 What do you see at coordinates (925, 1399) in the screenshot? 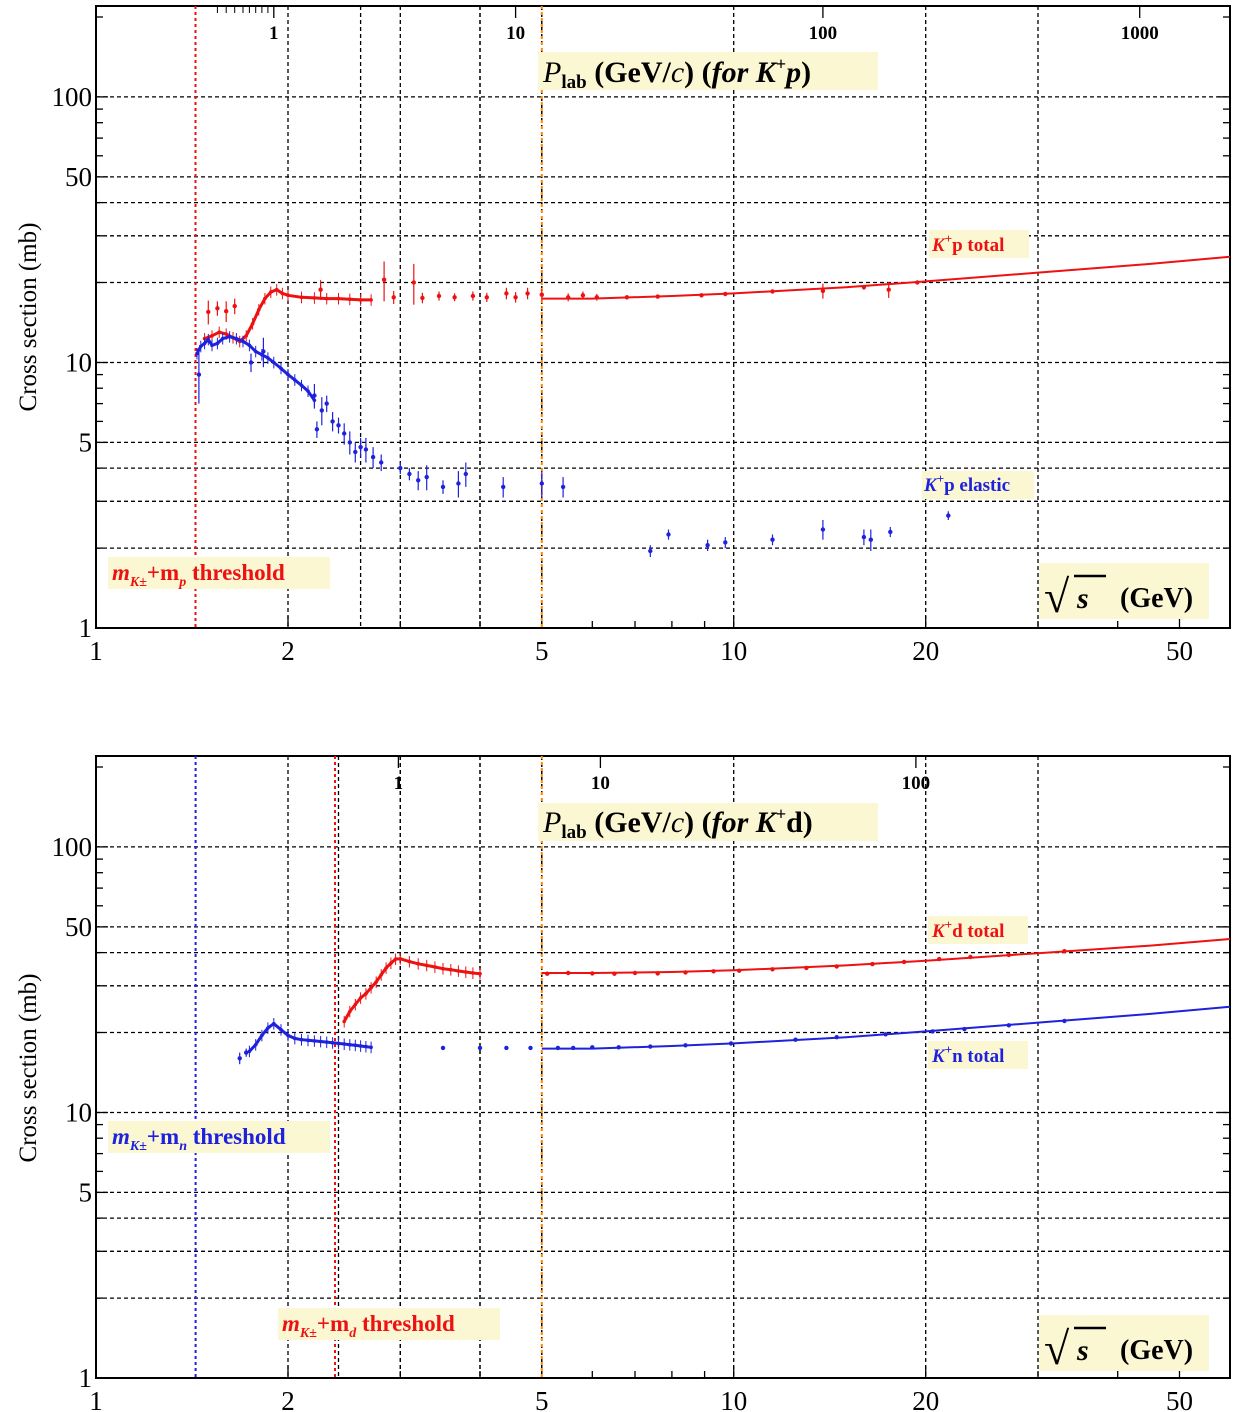
I see `bottom-x-tick-label: 20` at bounding box center [925, 1399].